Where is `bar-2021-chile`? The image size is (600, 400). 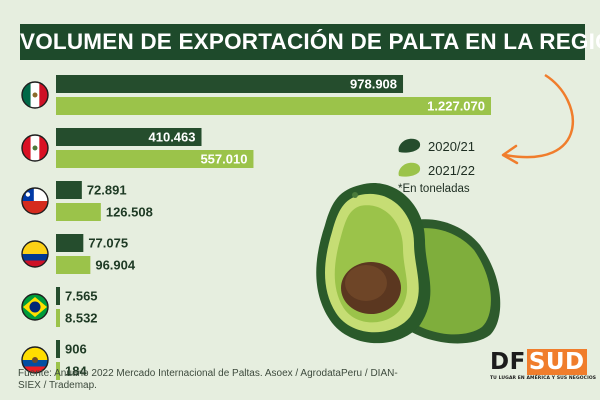 bar-2021-chile is located at coordinates (78, 212).